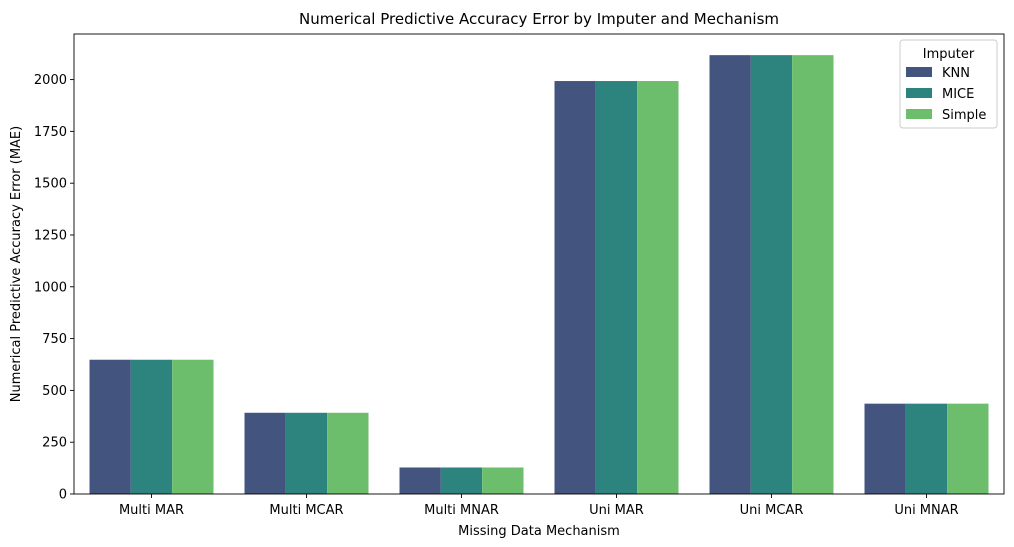  I want to click on y-tick-label: 500, so click(54, 391).